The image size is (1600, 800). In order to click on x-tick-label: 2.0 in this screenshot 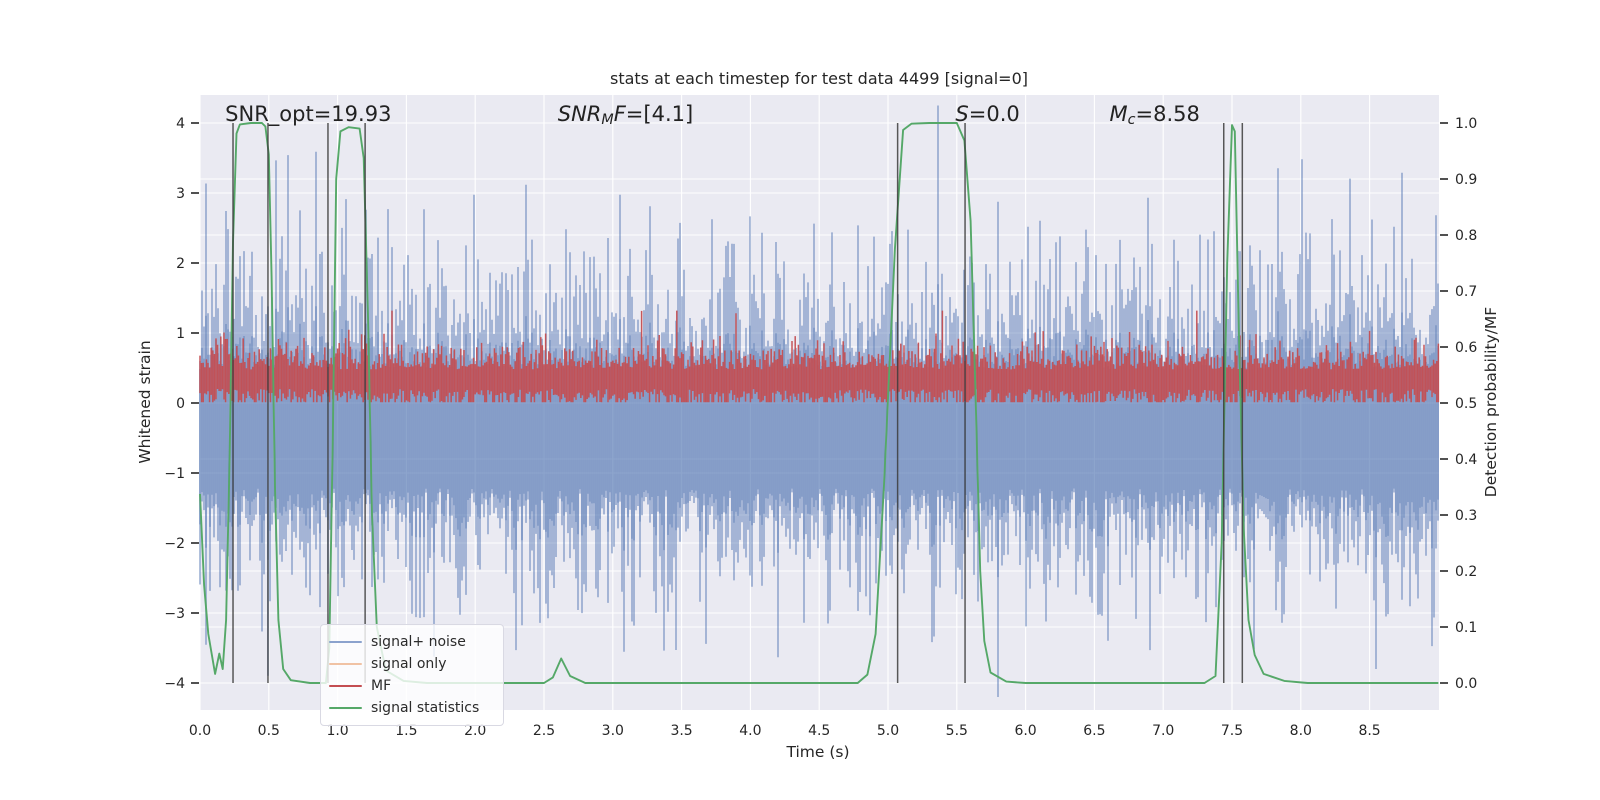, I will do `click(475, 731)`.